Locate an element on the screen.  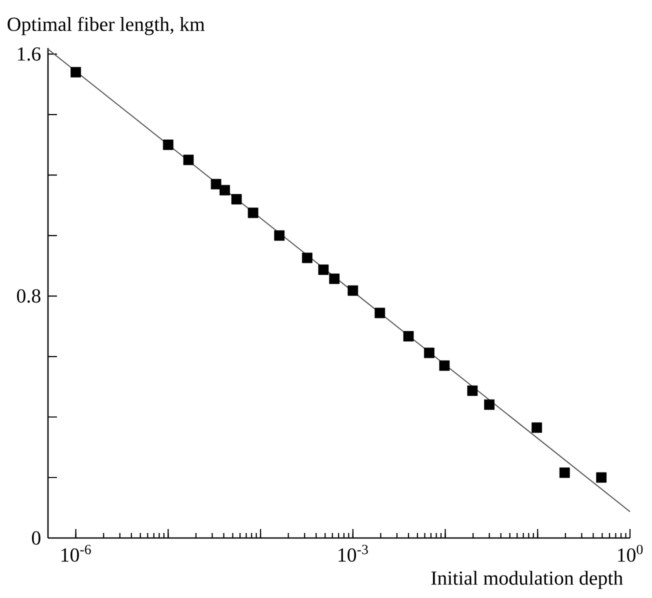
x-axis-title: Initial modulation depth is located at coordinates (527, 579).